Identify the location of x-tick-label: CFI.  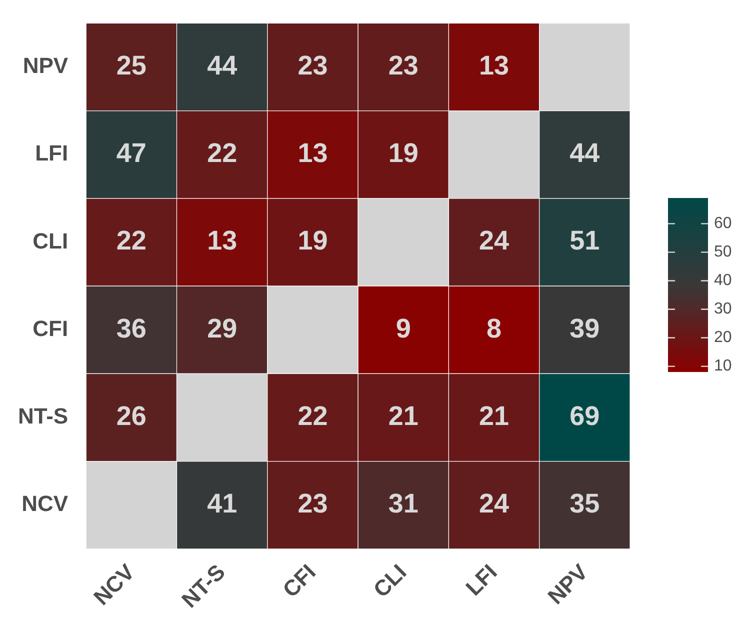
(299, 580).